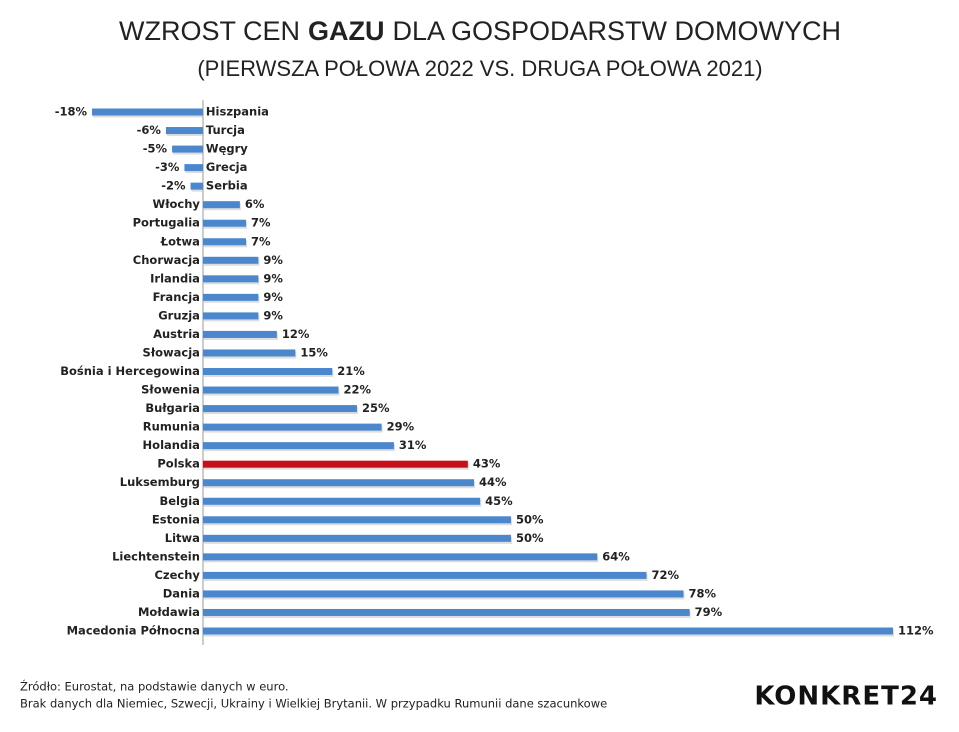 The image size is (959, 732). What do you see at coordinates (493, 482) in the screenshot?
I see `value-label: 44%` at bounding box center [493, 482].